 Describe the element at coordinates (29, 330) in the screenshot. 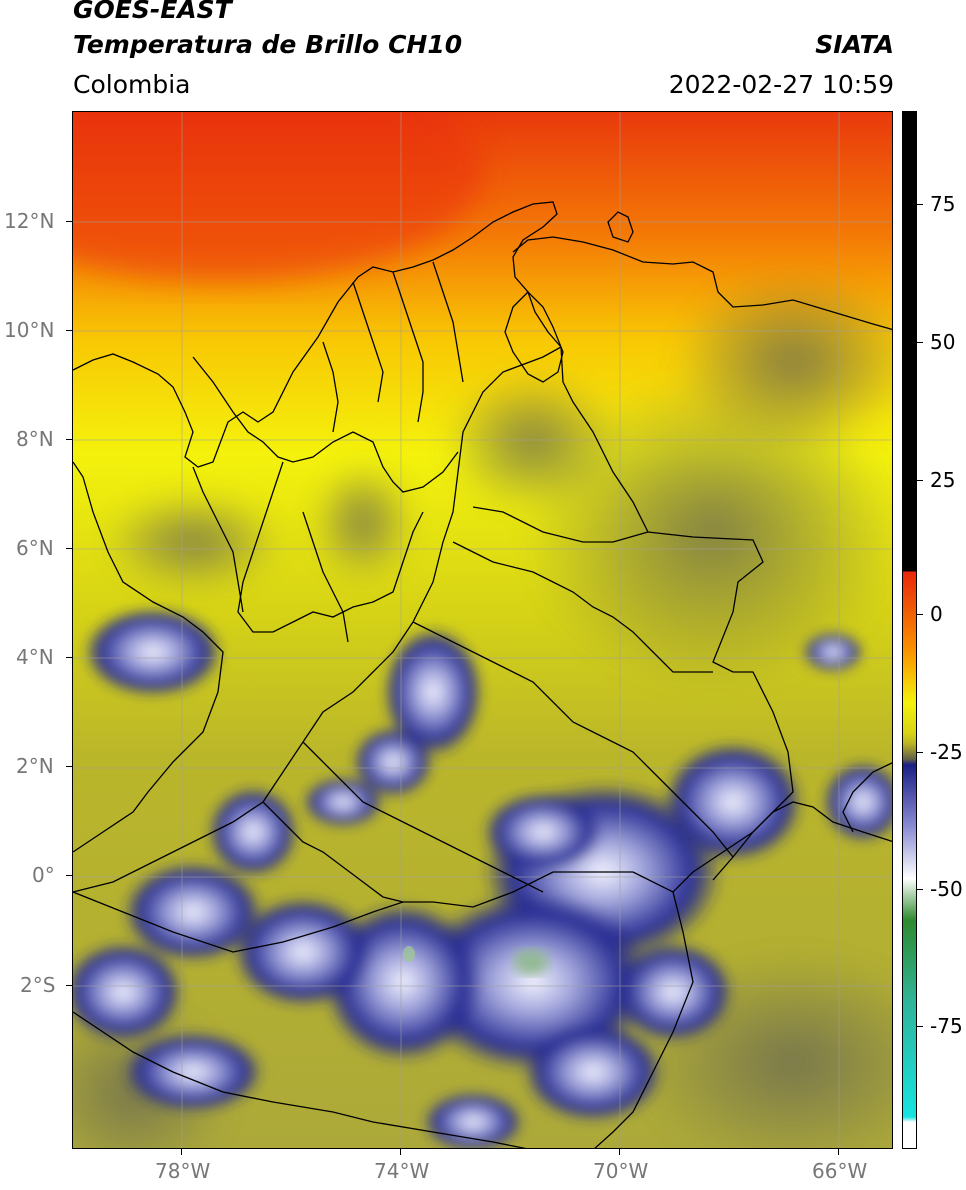

I see `lat-label: 10°N` at that location.